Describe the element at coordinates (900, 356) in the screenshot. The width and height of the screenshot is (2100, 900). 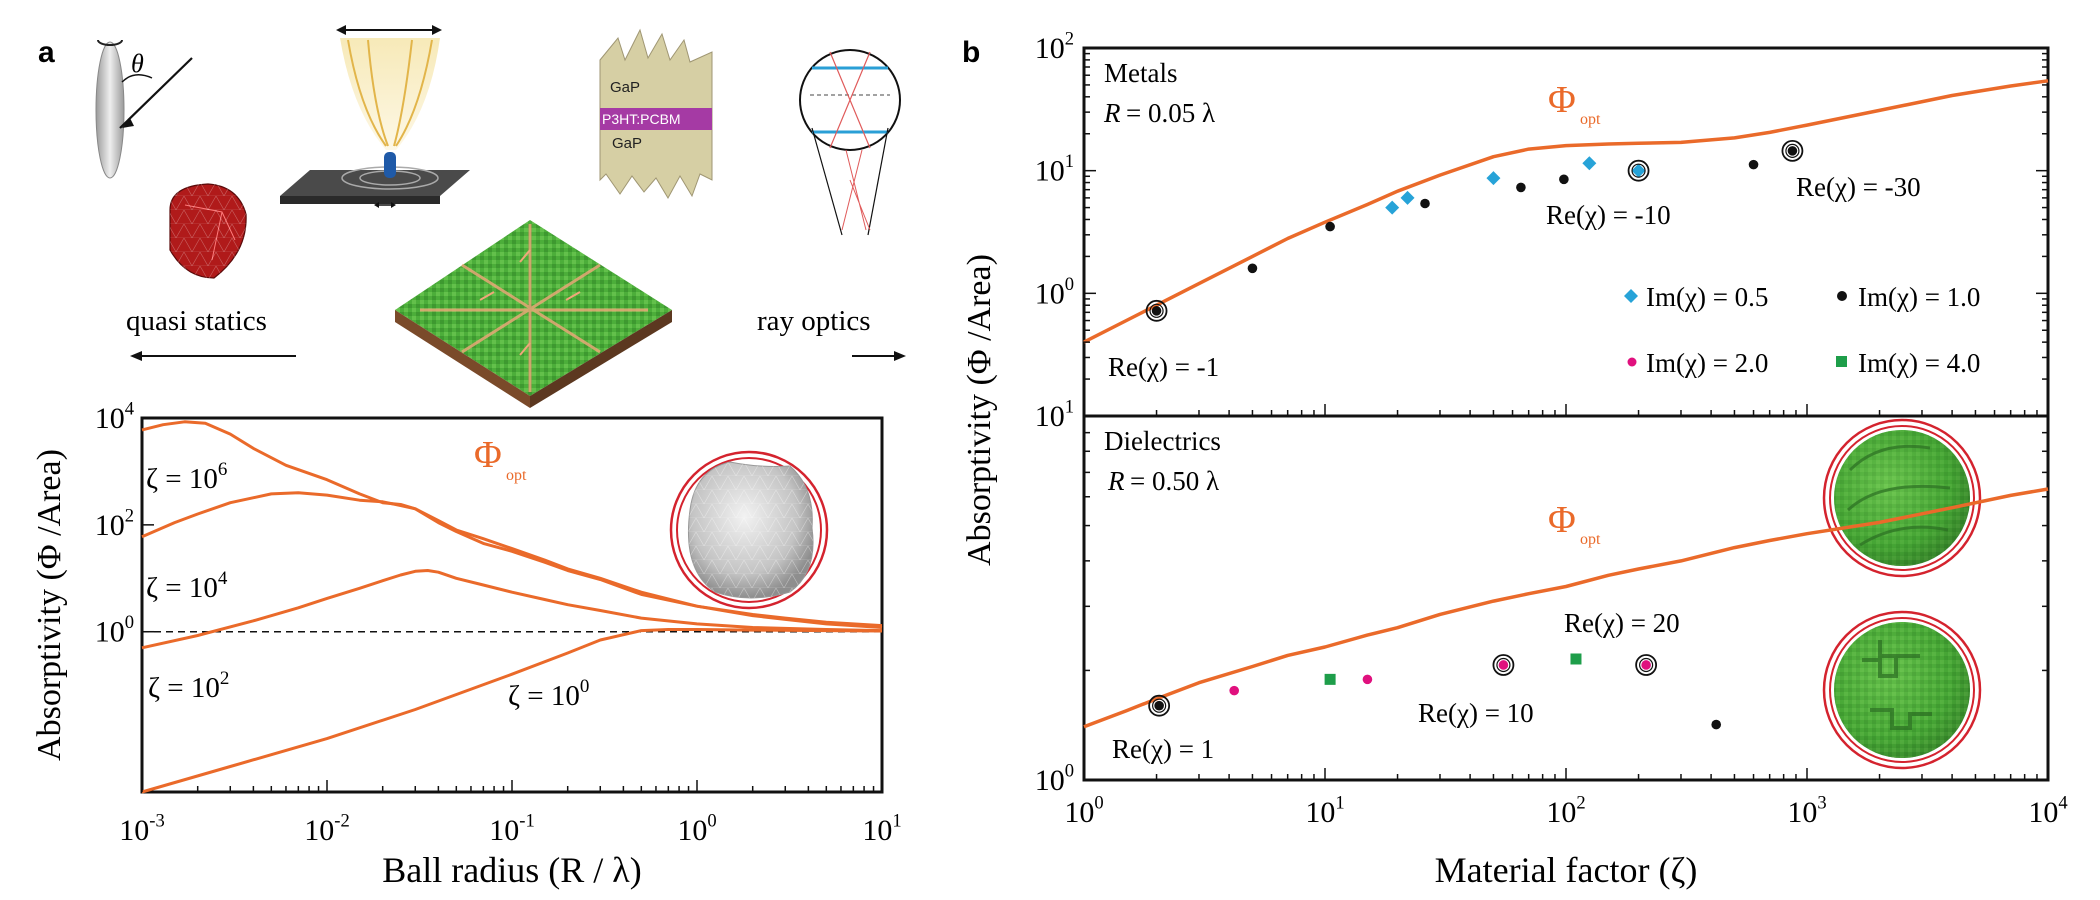
I see `ray-optics-arrowhead` at that location.